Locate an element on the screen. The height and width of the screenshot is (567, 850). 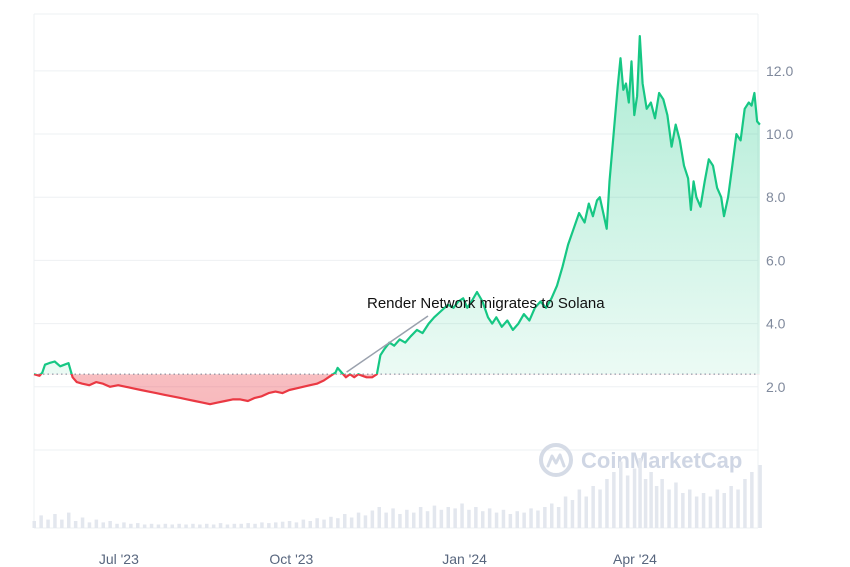
area-below-baseline is located at coordinates (397, 389).